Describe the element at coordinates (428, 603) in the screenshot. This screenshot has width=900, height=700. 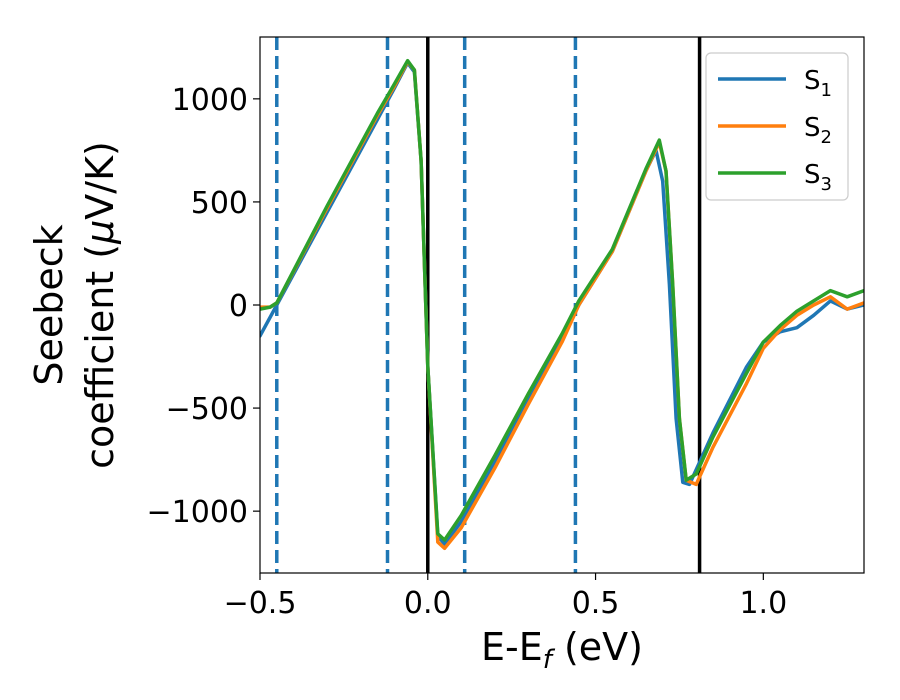
I see `x-tick-label: 0.0` at that location.